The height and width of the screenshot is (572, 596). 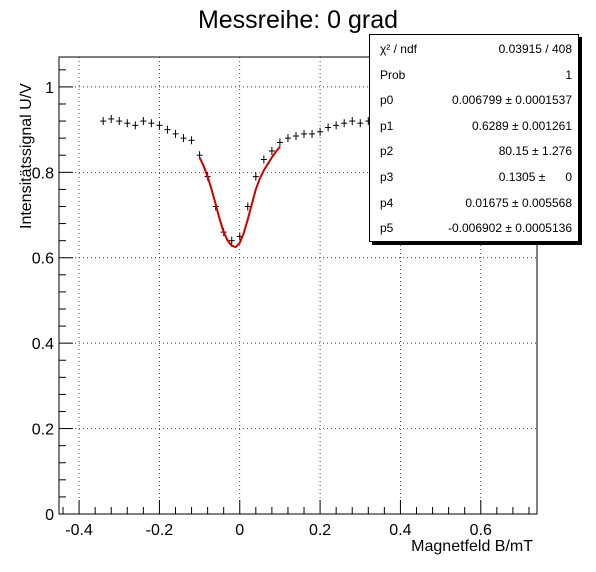 I want to click on stats-value: 0.01675 ± 0.005568, so click(x=518, y=202).